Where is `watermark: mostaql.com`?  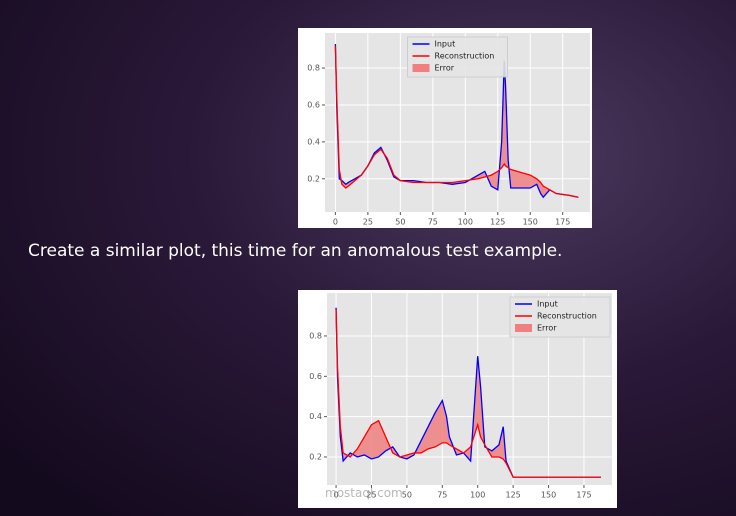
watermark: mostaql.com is located at coordinates (364, 493).